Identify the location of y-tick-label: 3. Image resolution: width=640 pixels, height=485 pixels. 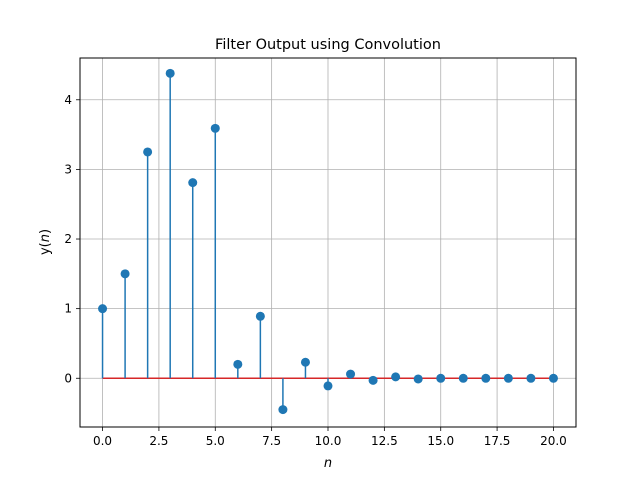
(68, 169).